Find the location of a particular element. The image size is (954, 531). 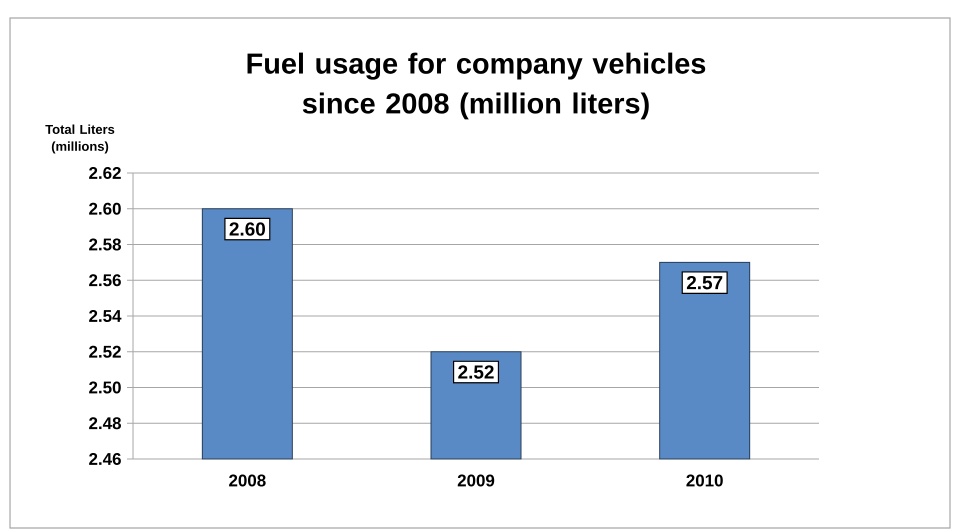

x-tick-label: 2010 is located at coordinates (704, 480).